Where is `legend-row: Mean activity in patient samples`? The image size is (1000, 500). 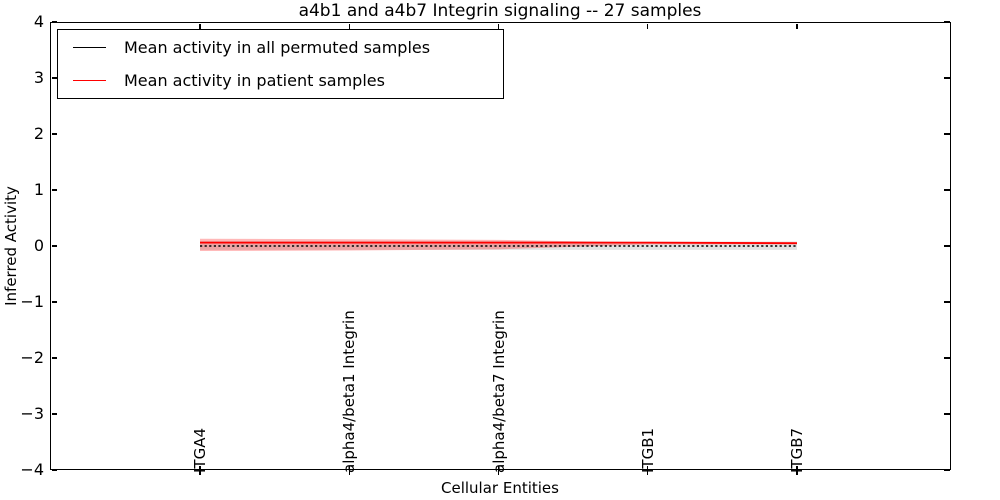
legend-row: Mean activity in patient samples is located at coordinates (280, 80).